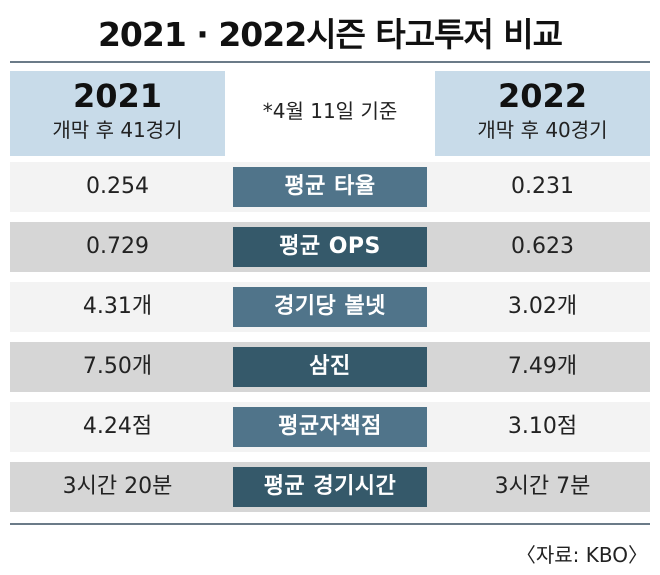 This screenshot has width=660, height=575. What do you see at coordinates (581, 555) in the screenshot?
I see `source-credit: 〈자료: KBO〉` at bounding box center [581, 555].